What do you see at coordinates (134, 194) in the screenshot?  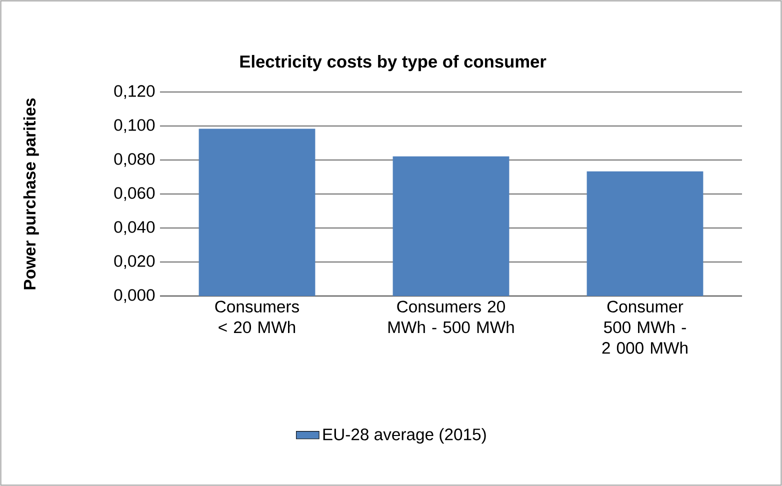 I see `y-tick-label: 0,060` at bounding box center [134, 194].